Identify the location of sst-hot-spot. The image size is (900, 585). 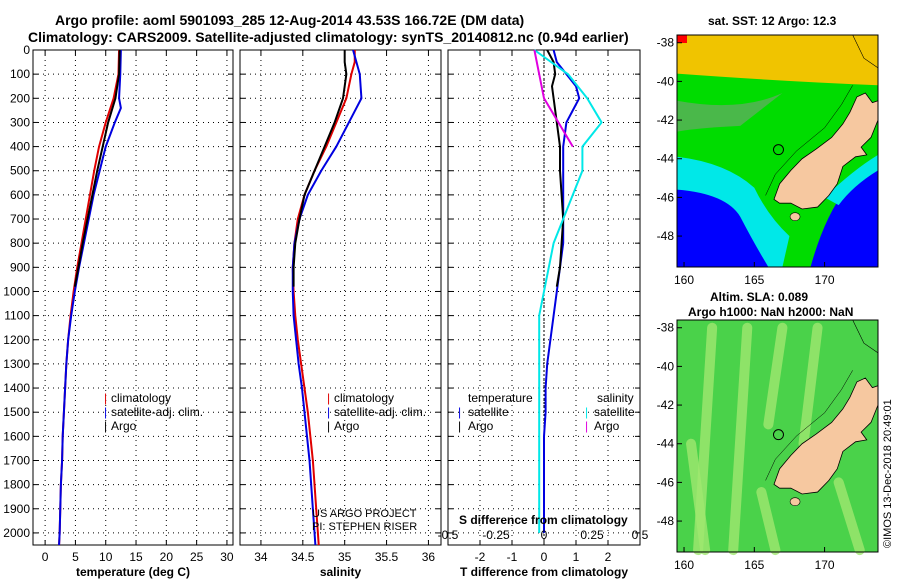
(682, 39).